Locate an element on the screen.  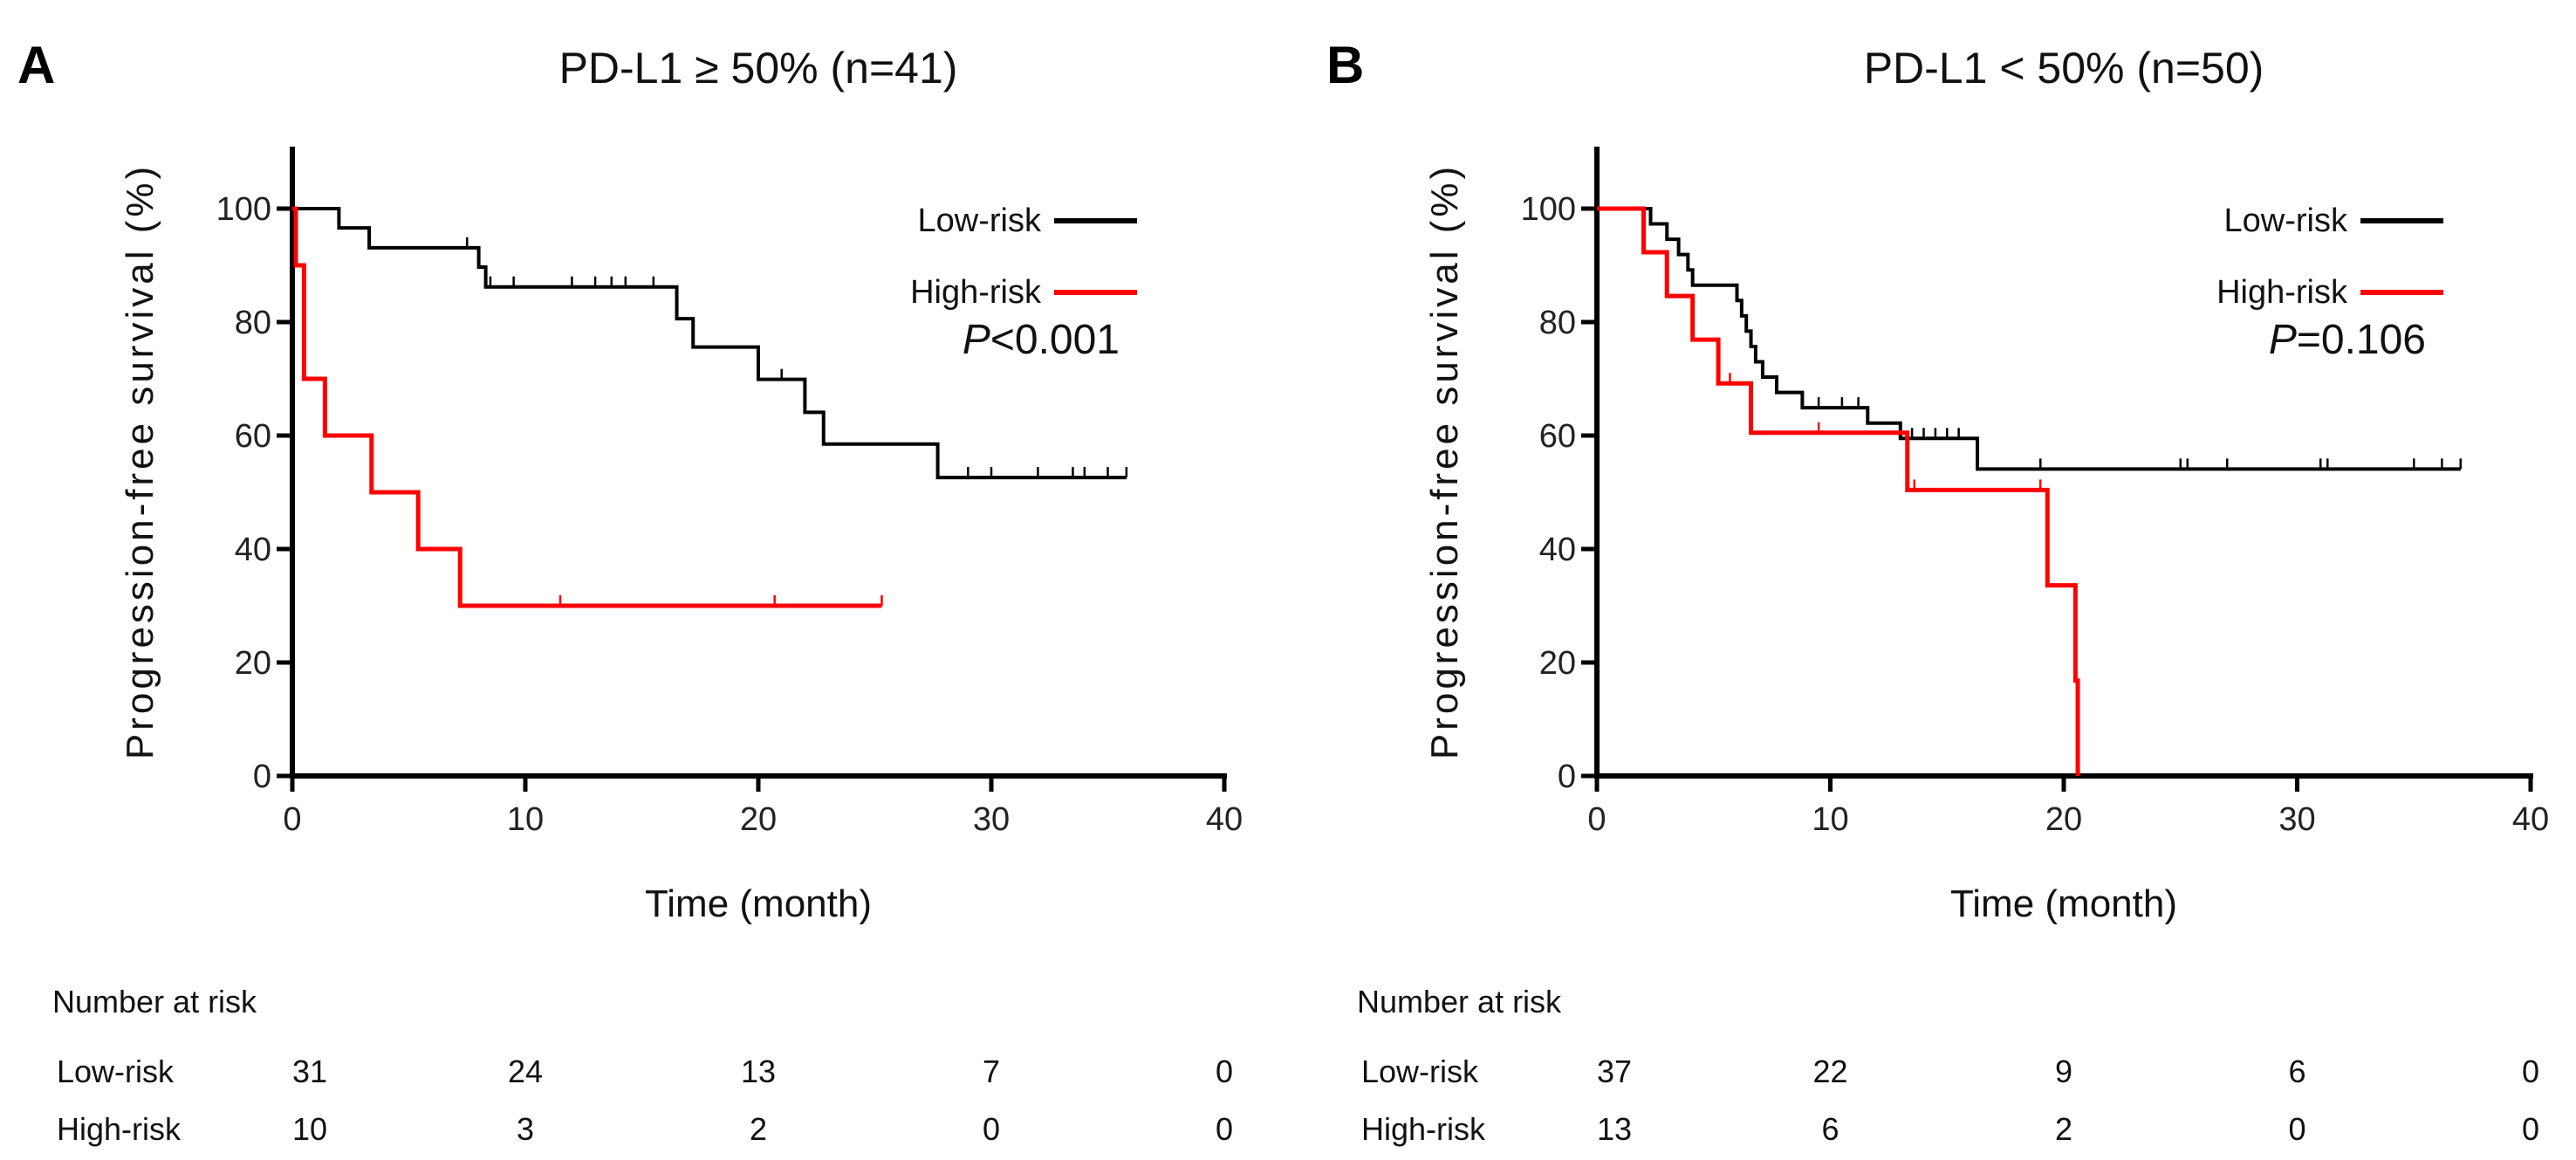
risk-value: 37 is located at coordinates (1614, 1072).